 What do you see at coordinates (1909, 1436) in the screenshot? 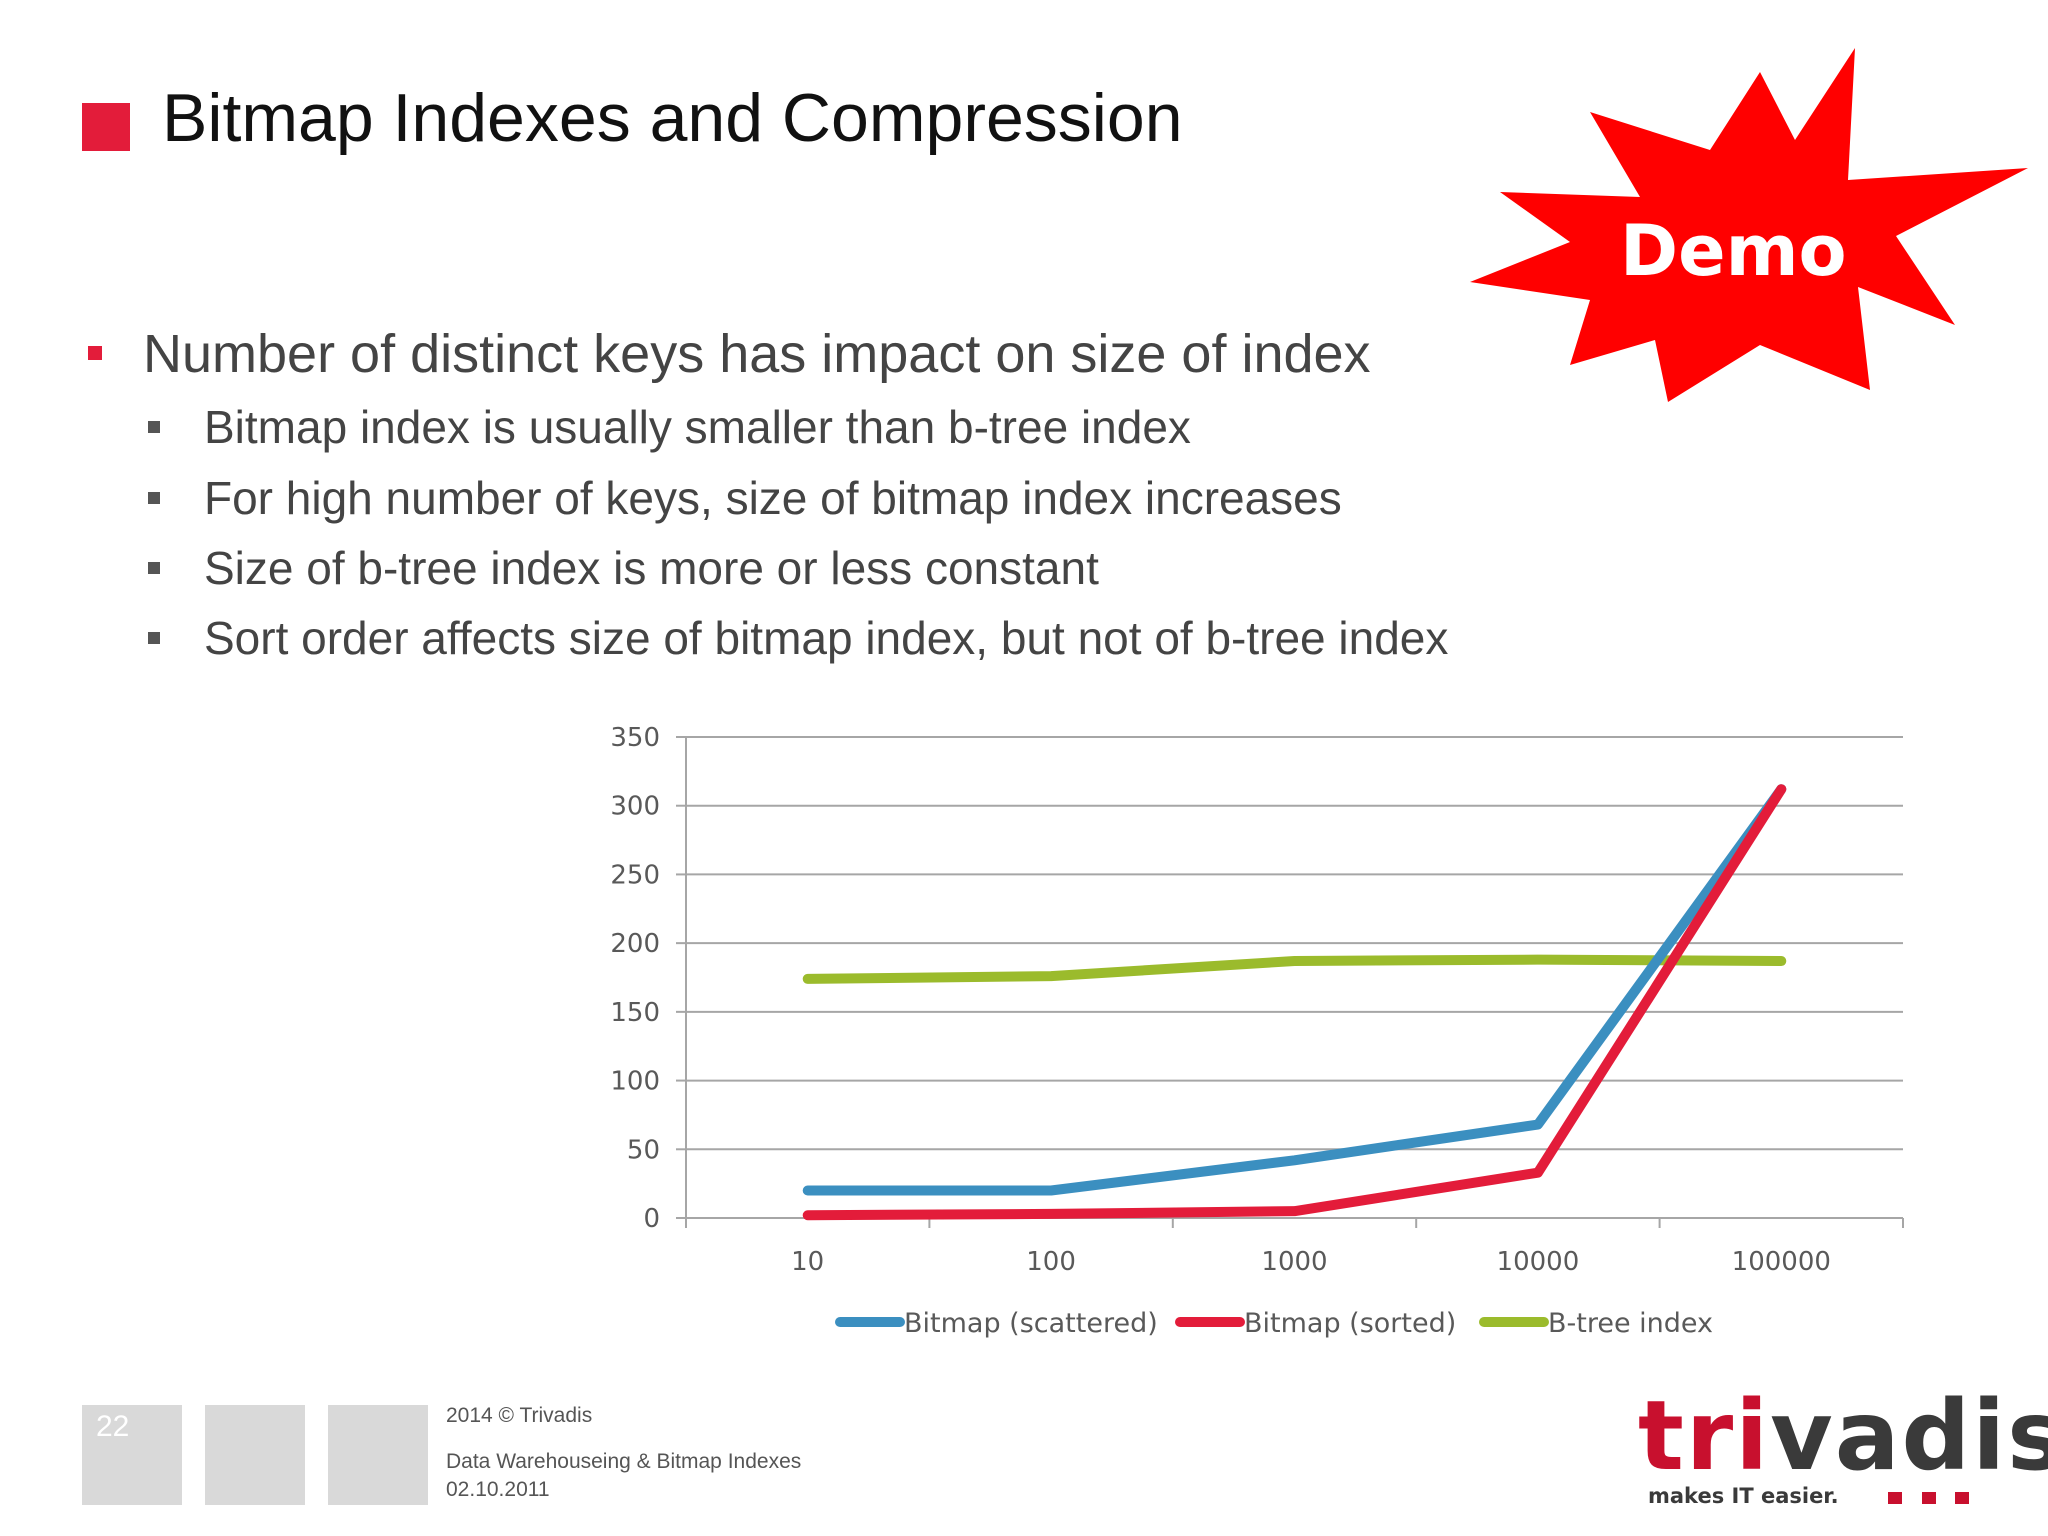
I see `logo-suffix: vadis` at bounding box center [1909, 1436].